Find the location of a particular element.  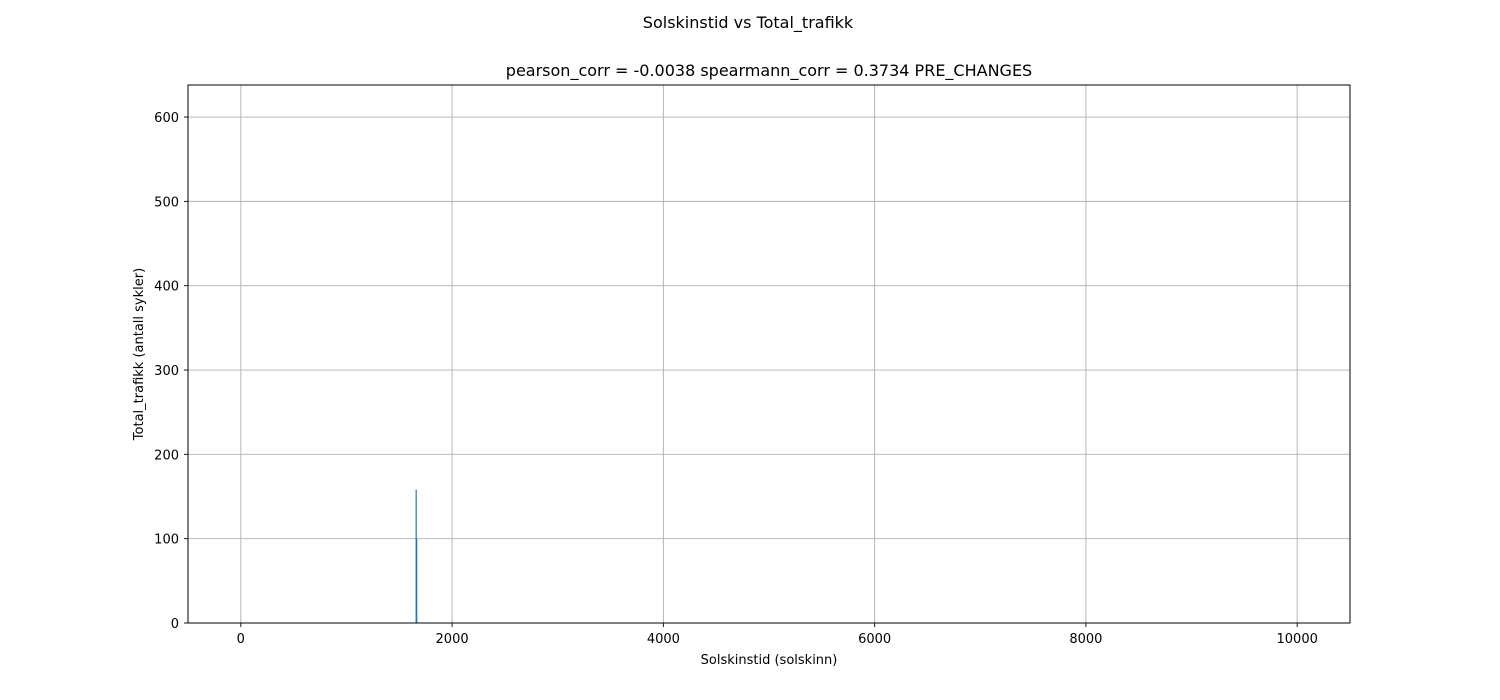

y-tick-label: 300 is located at coordinates (166, 371).